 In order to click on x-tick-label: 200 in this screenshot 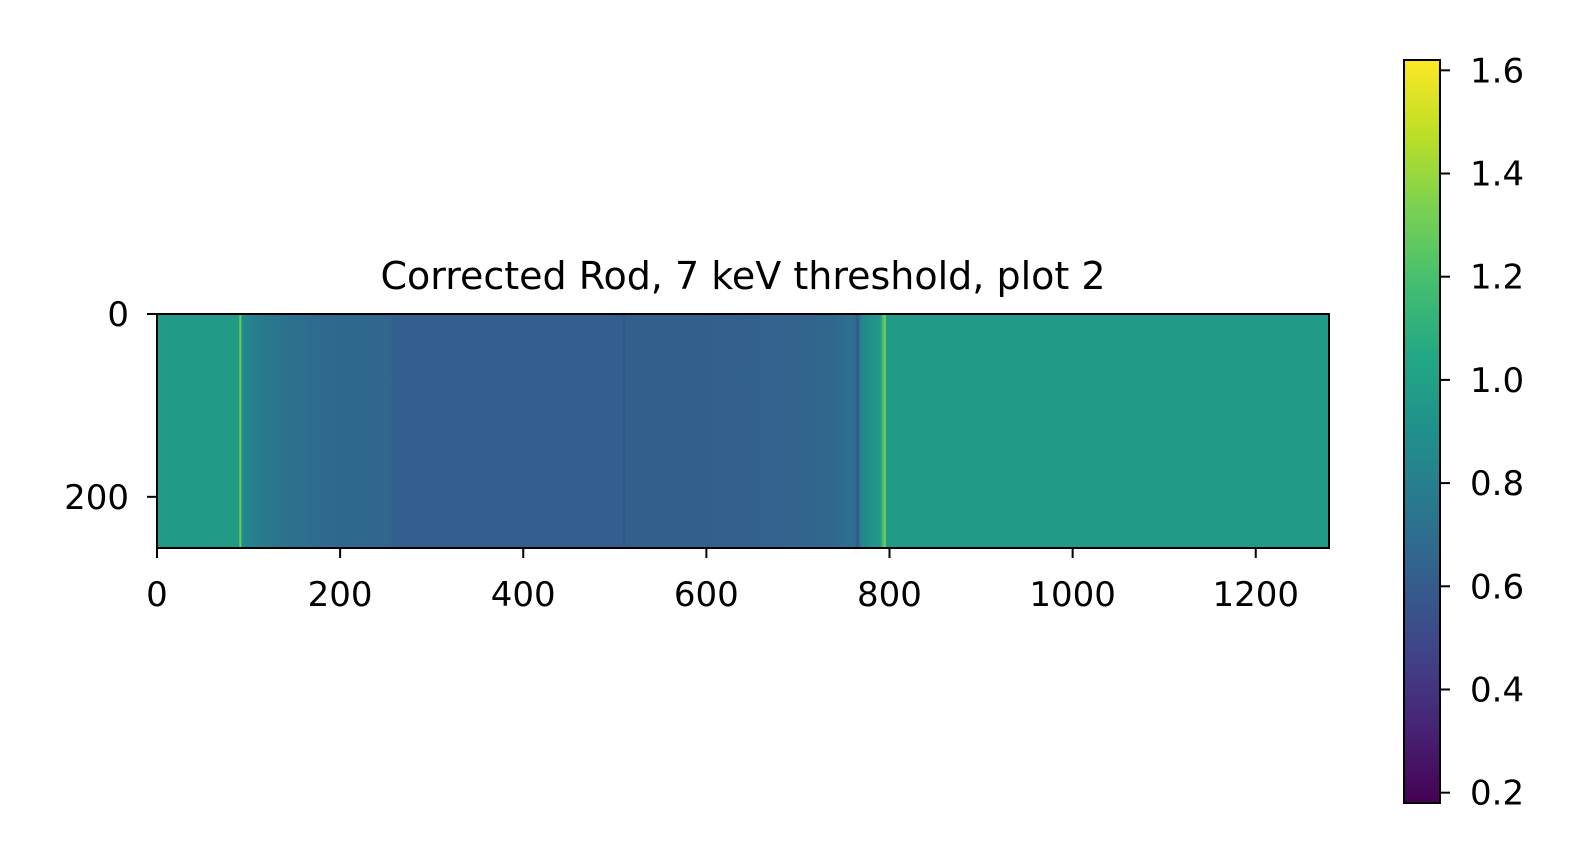, I will do `click(340, 595)`.